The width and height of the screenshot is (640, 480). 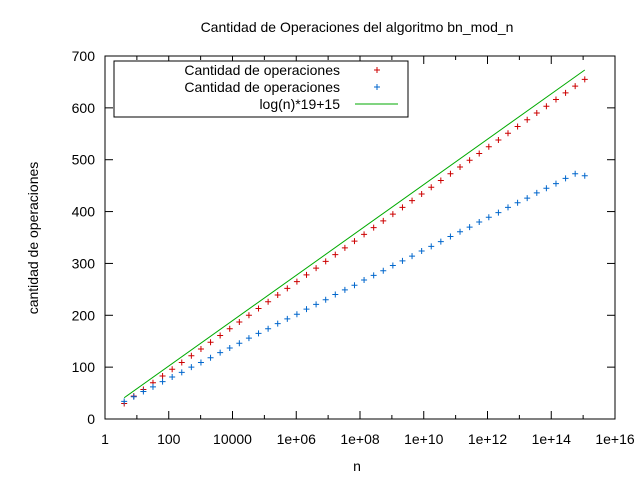 What do you see at coordinates (84, 212) in the screenshot?
I see `y-tick-label: 400` at bounding box center [84, 212].